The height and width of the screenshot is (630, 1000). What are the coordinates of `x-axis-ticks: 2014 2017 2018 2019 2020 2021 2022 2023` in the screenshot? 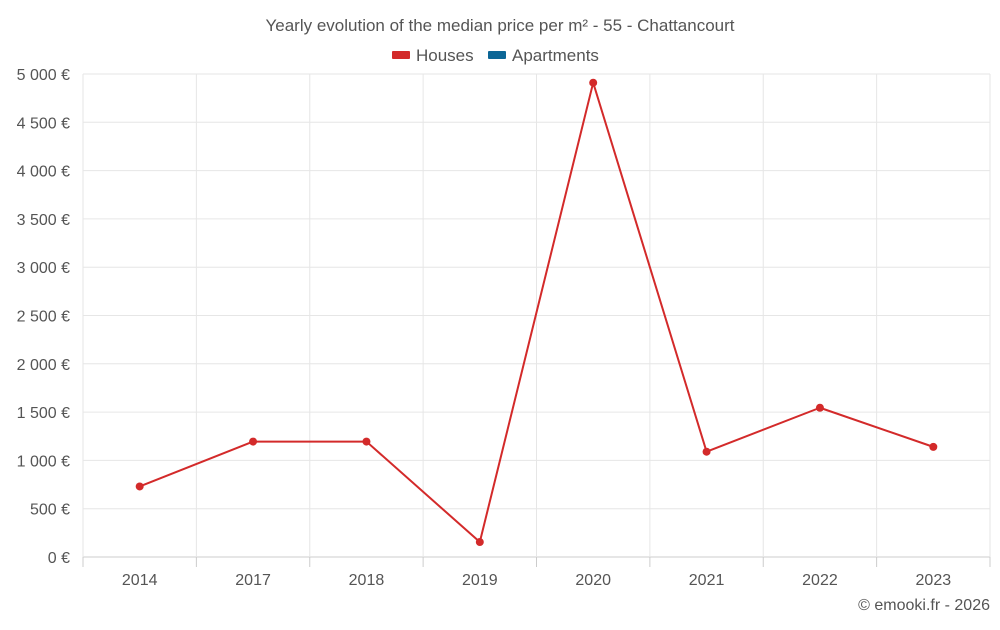 It's located at (536, 573).